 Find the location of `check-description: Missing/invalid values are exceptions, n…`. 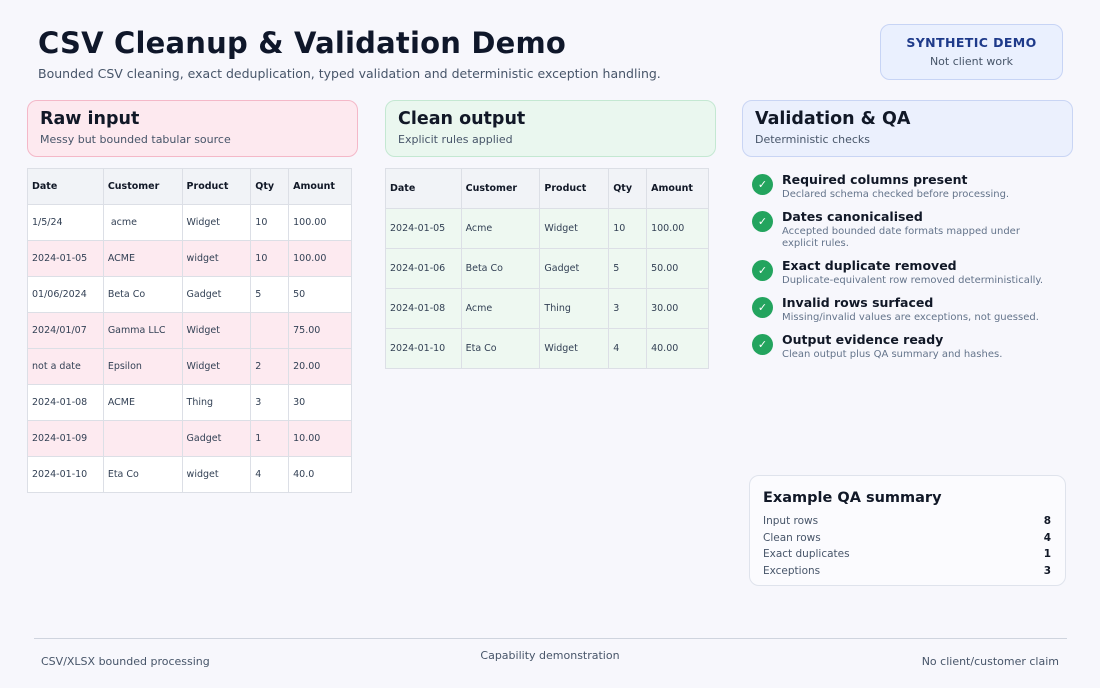

check-description: Missing/invalid values are exceptions, n… is located at coordinates (910, 317).